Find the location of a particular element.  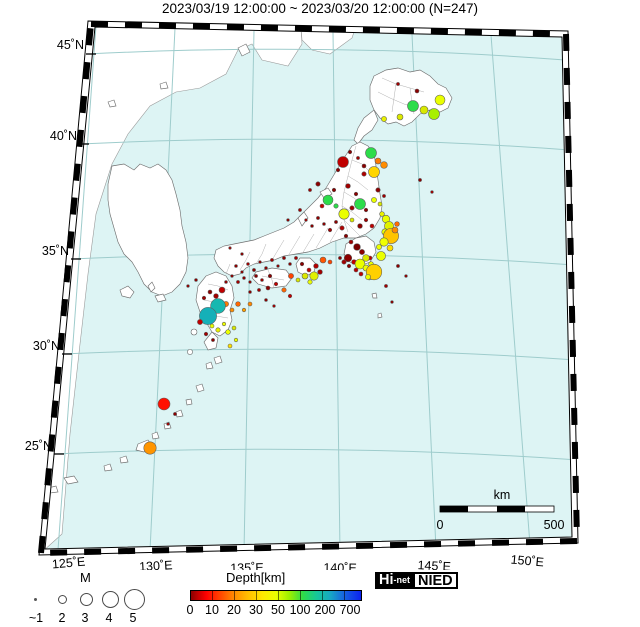

depth-label-700: 700 is located at coordinates (350, 610).